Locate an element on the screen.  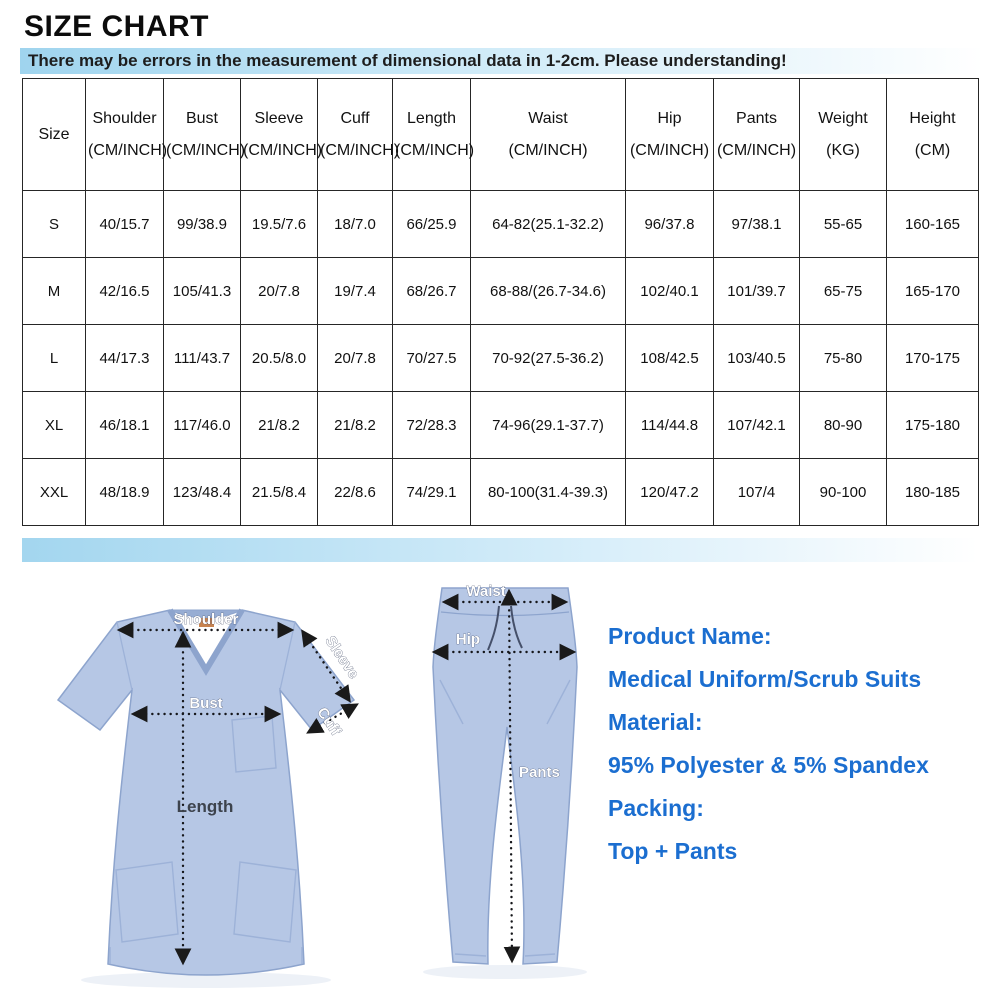
table-cell: 18/7.0 is located at coordinates (355, 224).